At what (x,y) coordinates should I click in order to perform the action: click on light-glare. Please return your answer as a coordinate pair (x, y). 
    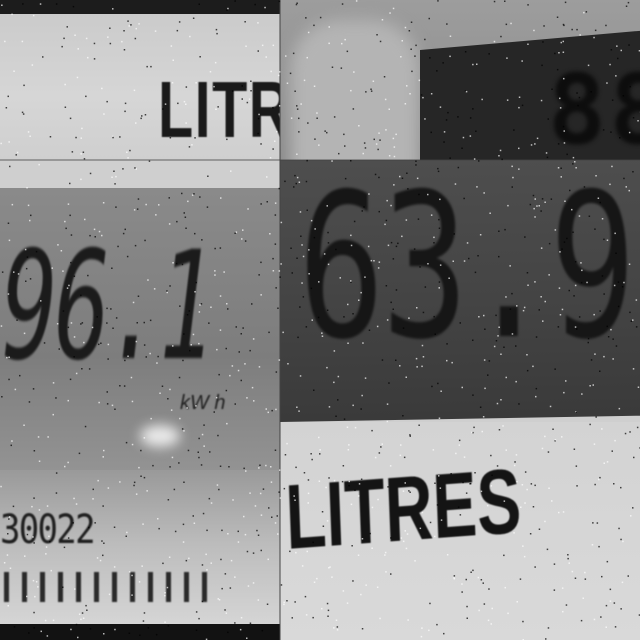
    Looking at the image, I should click on (160, 436).